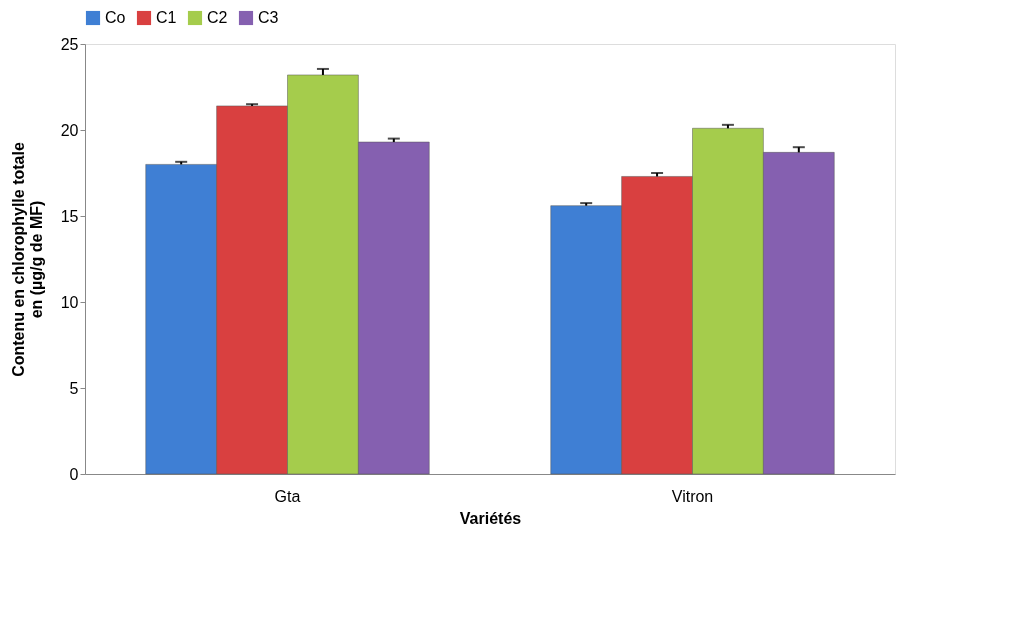  I want to click on legend-label: C3, so click(268, 17).